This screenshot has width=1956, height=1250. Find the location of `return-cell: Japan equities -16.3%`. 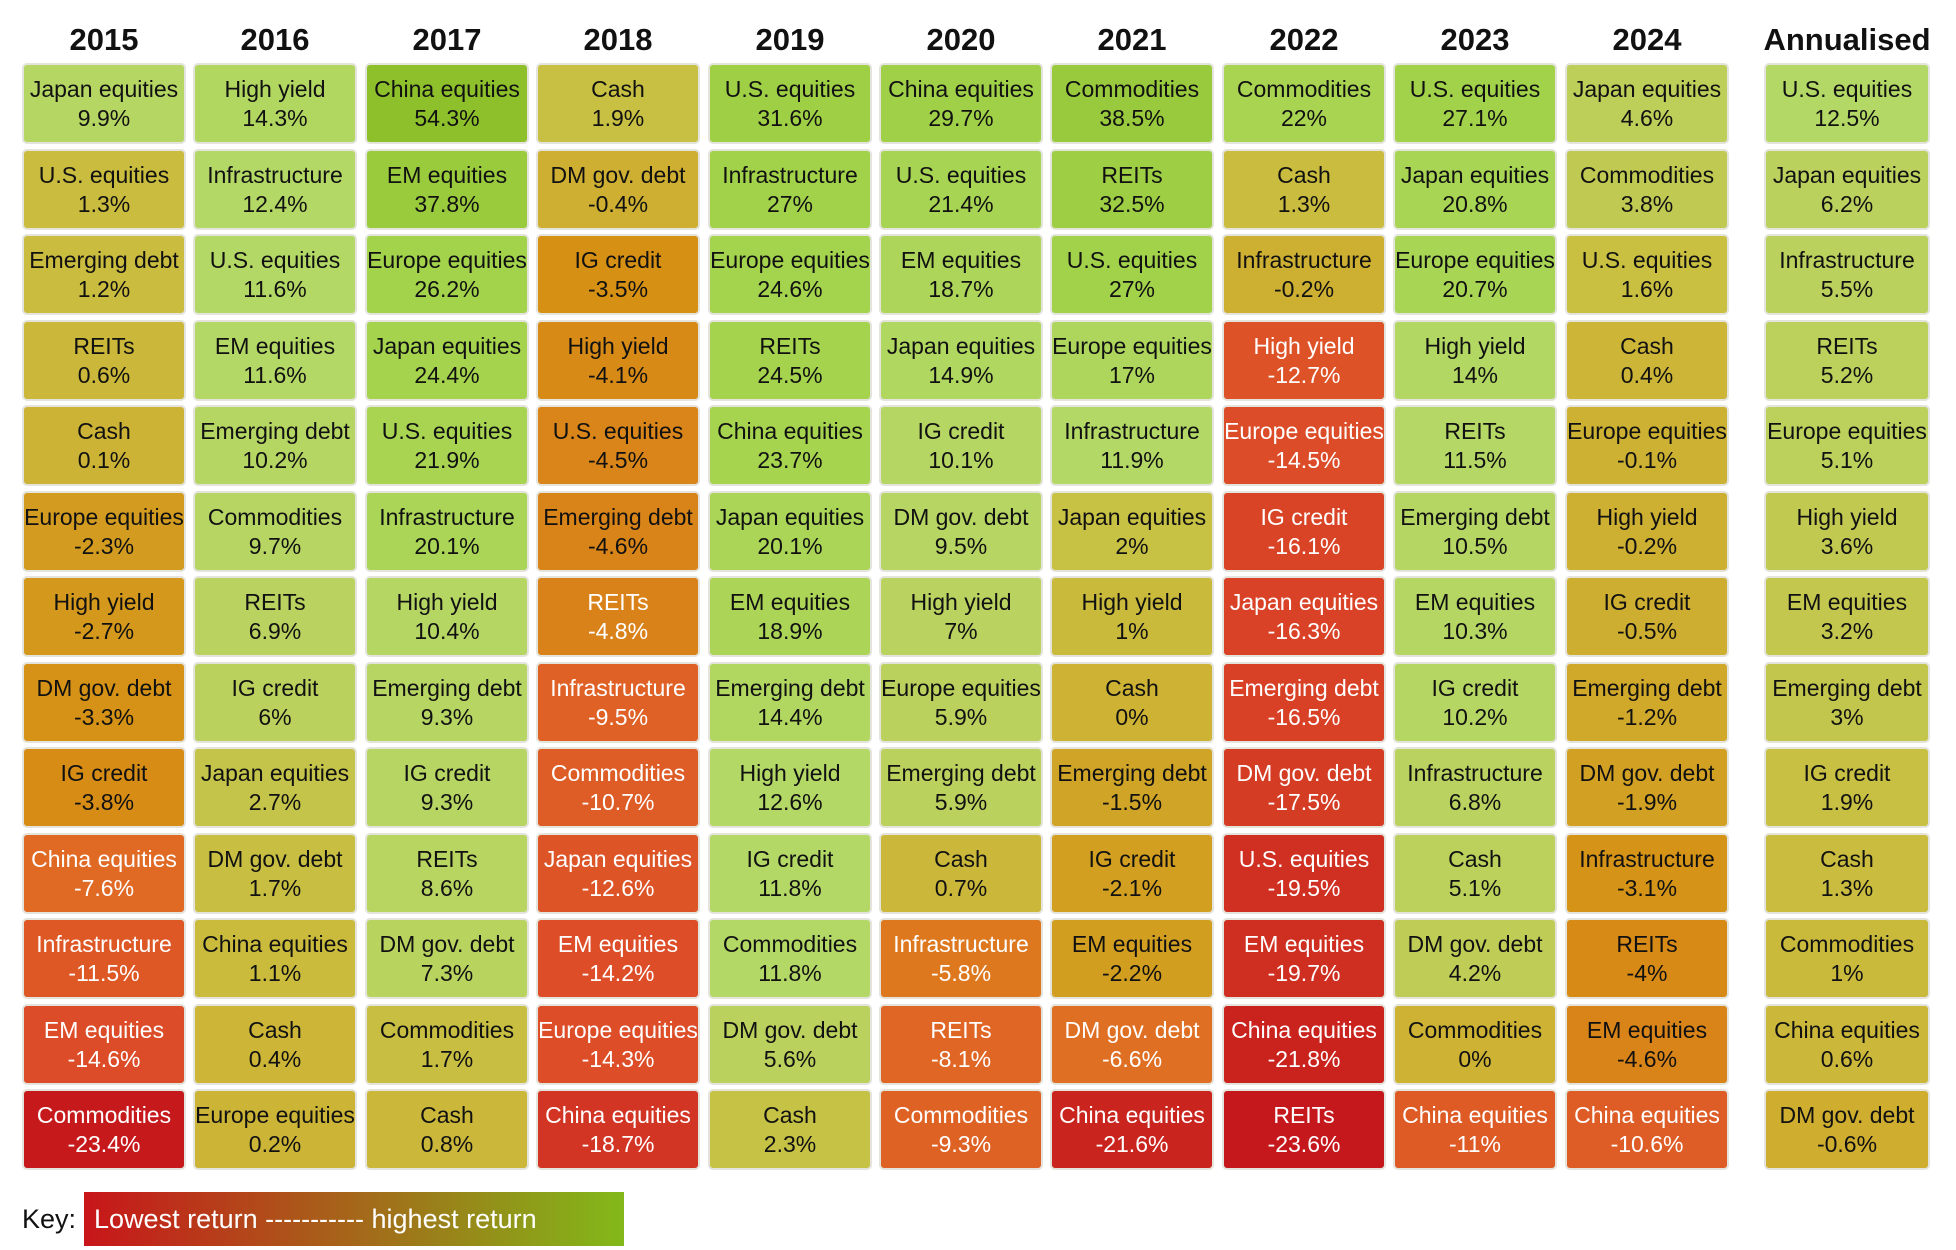

return-cell: Japan equities -16.3% is located at coordinates (1304, 616).